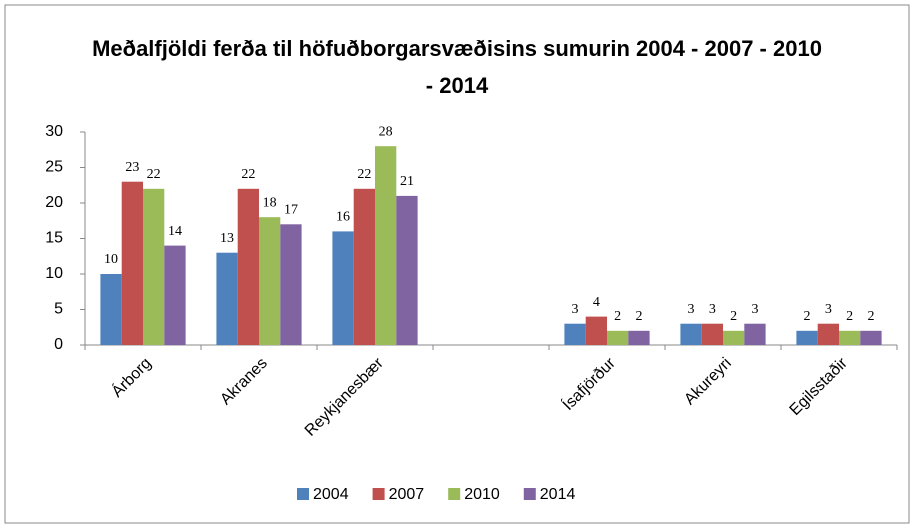 The image size is (914, 528). I want to click on value-label: 14, so click(175, 231).